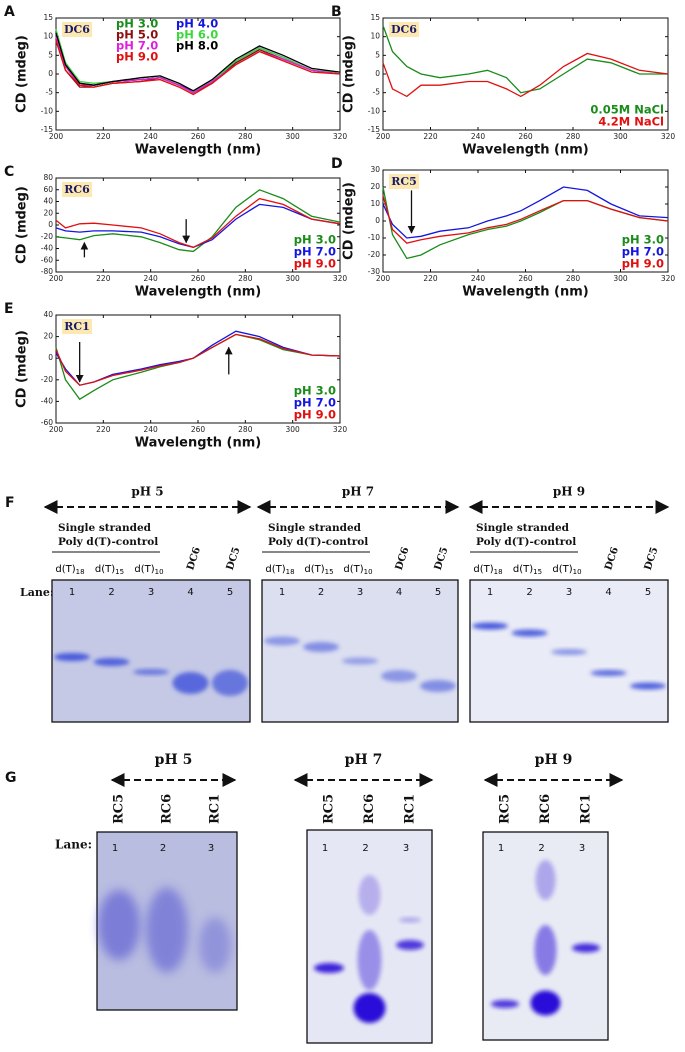 Image resolution: width=685 pixels, height=1052 pixels. What do you see at coordinates (329, 809) in the screenshot?
I see `lane-name: RC5` at bounding box center [329, 809].